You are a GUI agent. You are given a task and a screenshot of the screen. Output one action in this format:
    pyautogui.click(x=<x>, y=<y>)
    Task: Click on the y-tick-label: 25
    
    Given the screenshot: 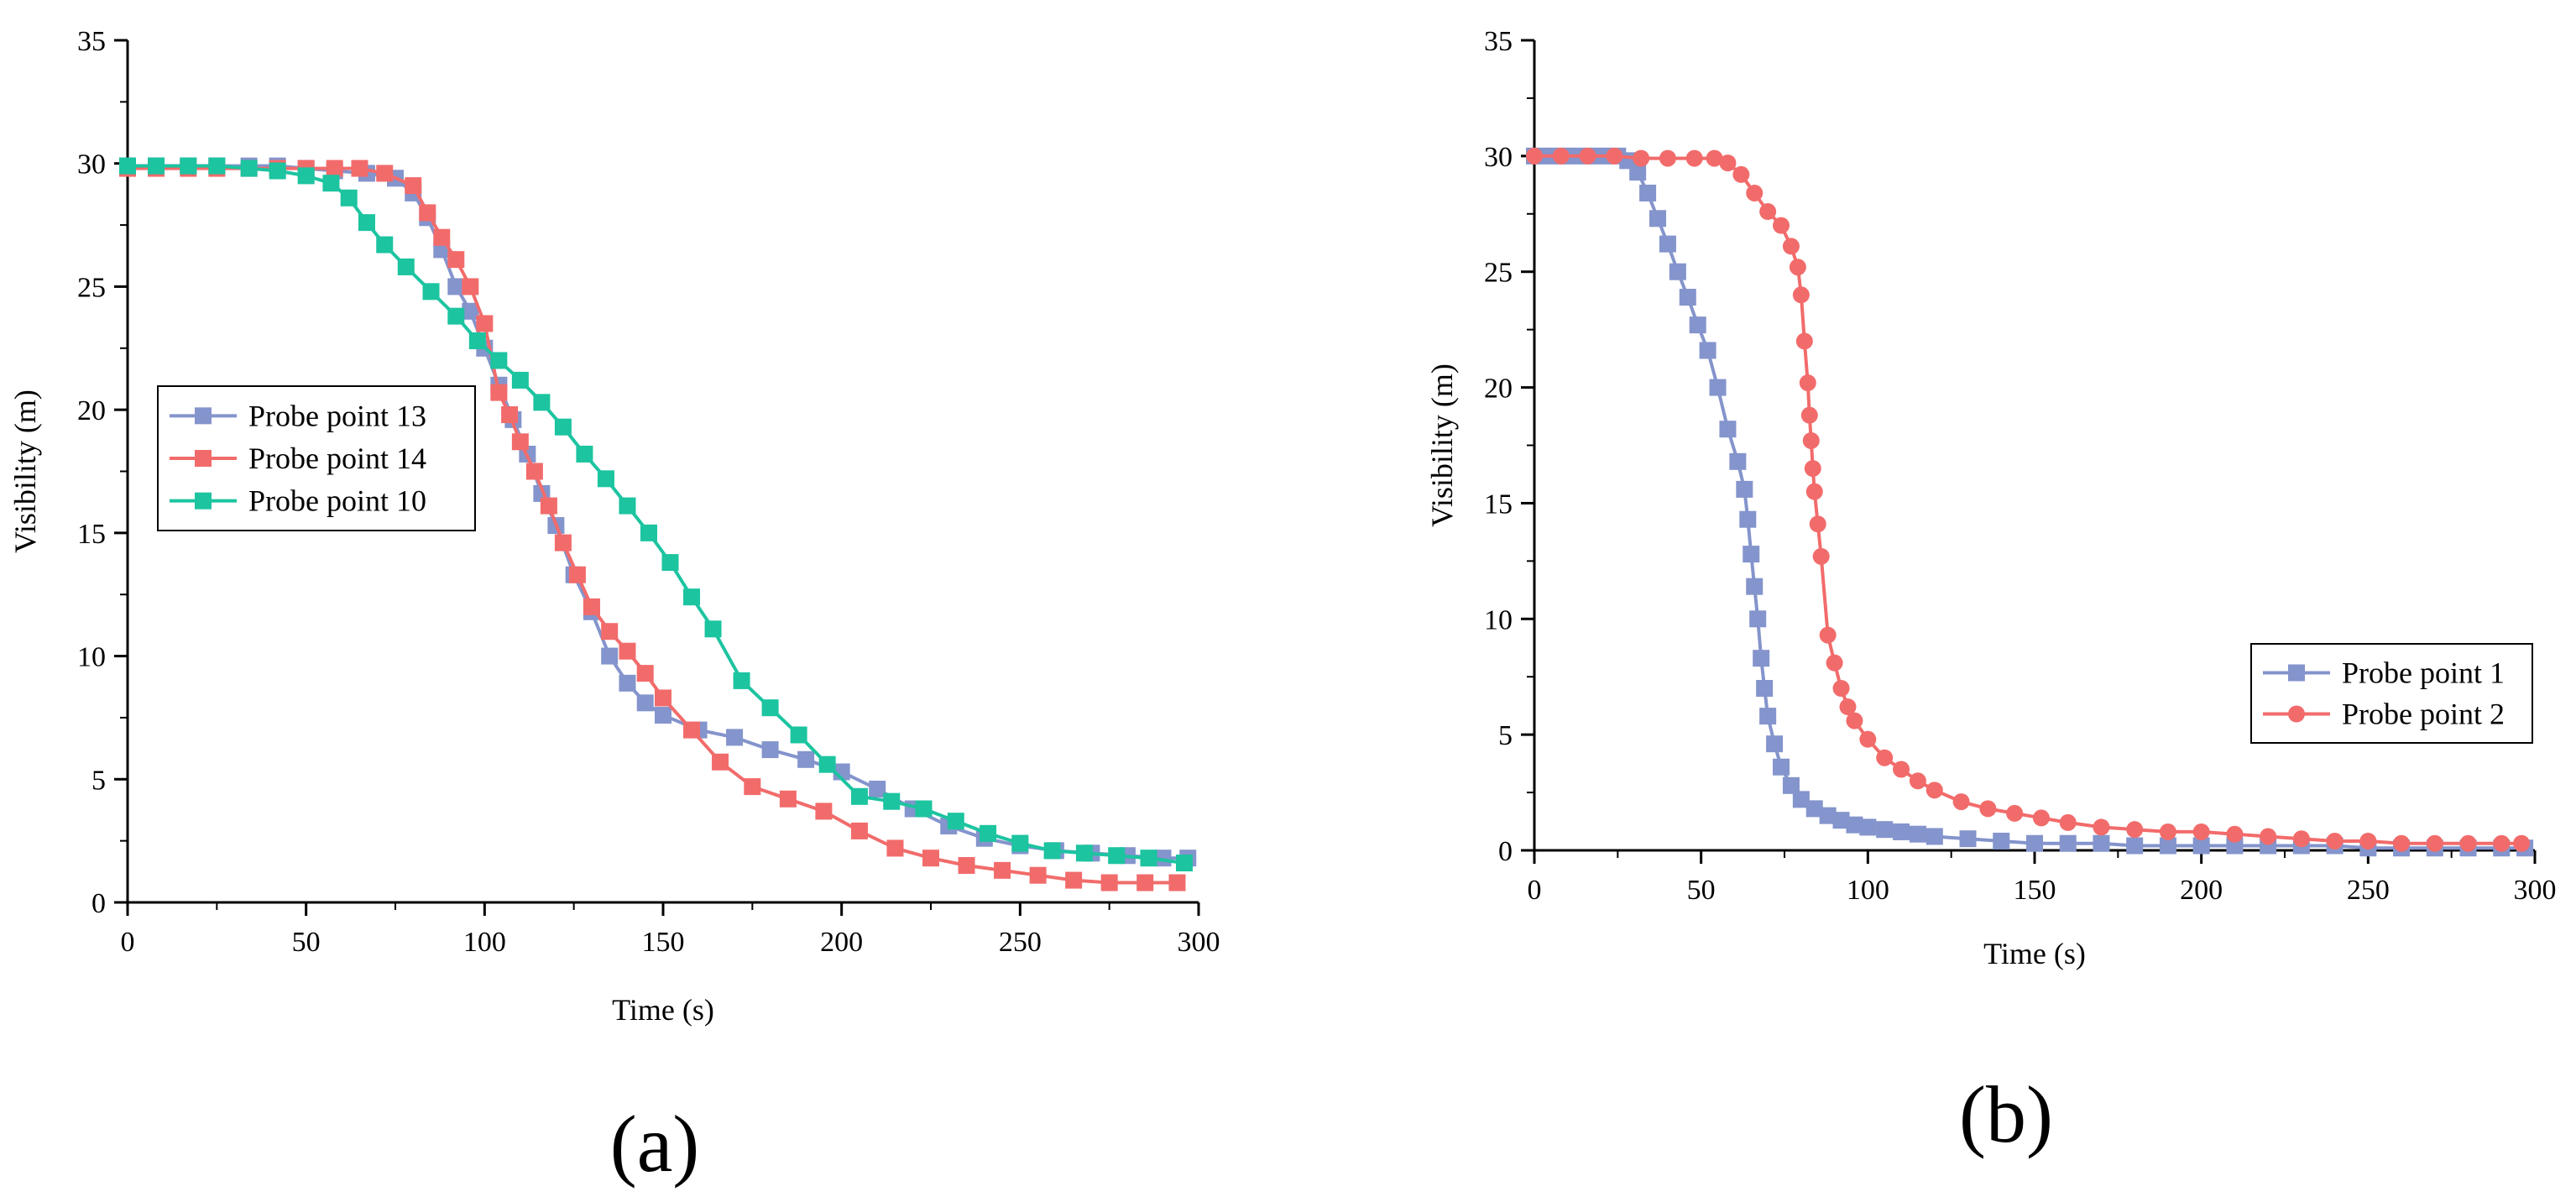 What is the action you would take?
    pyautogui.click(x=91, y=287)
    